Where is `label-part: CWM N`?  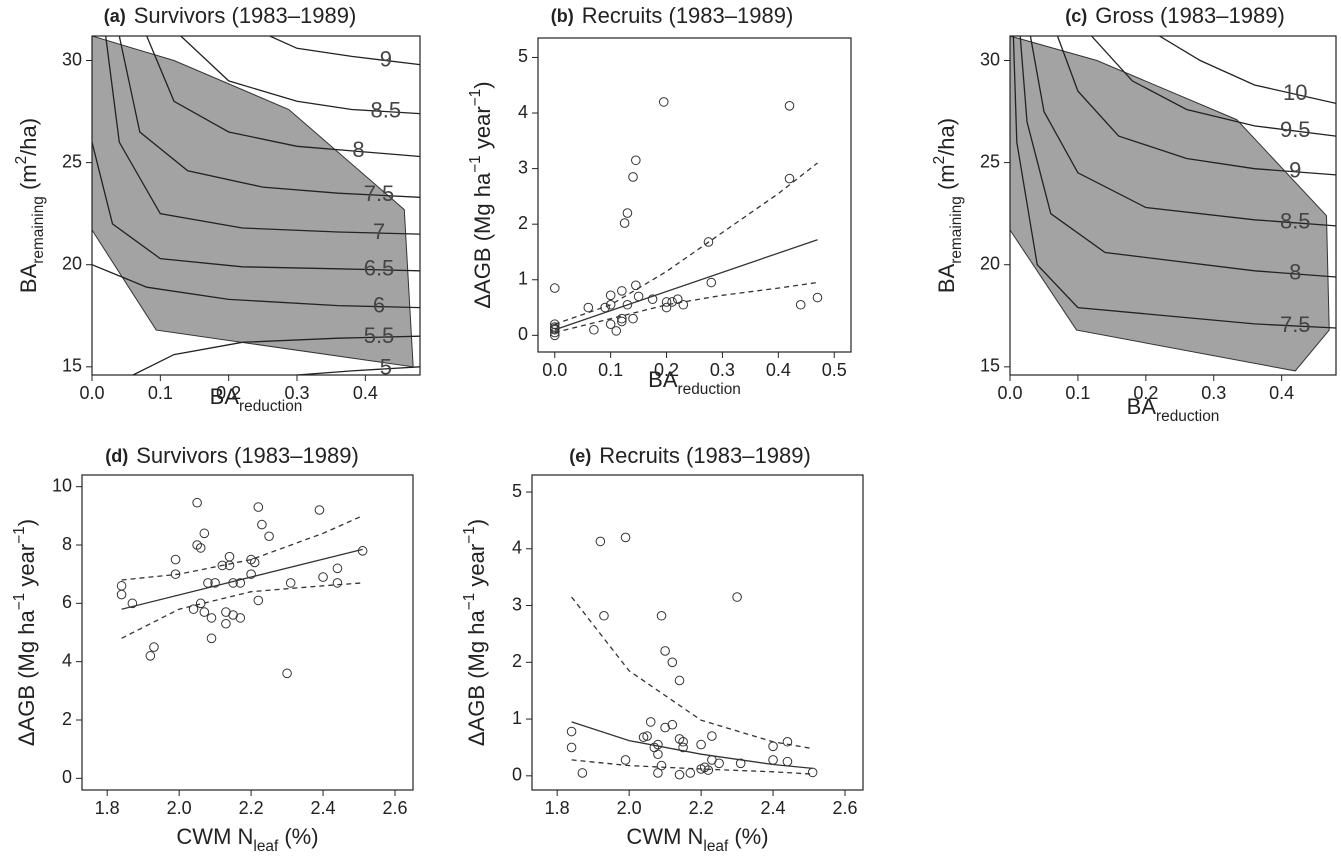
label-part: CWM N is located at coordinates (664, 836).